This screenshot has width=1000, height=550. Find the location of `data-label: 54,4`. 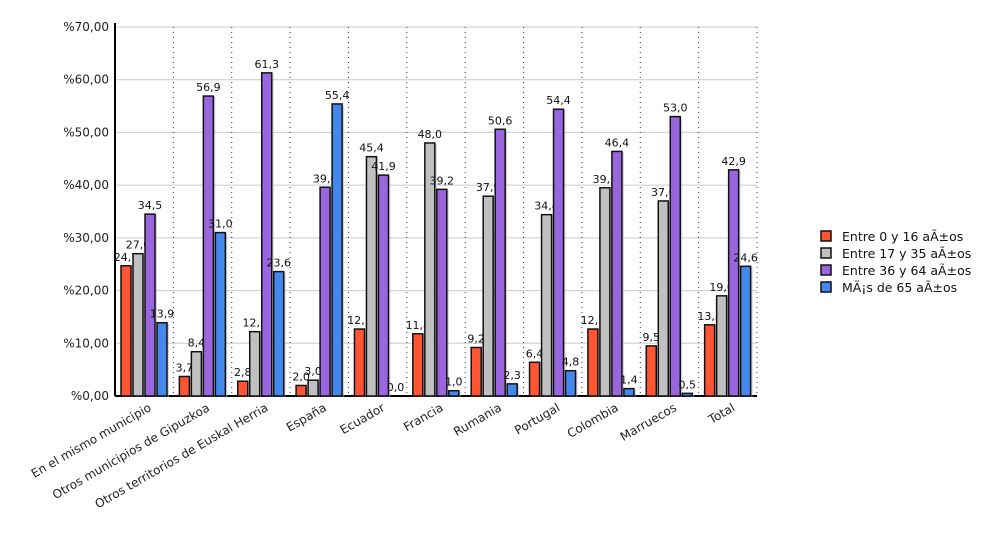

data-label: 54,4 is located at coordinates (558, 100).